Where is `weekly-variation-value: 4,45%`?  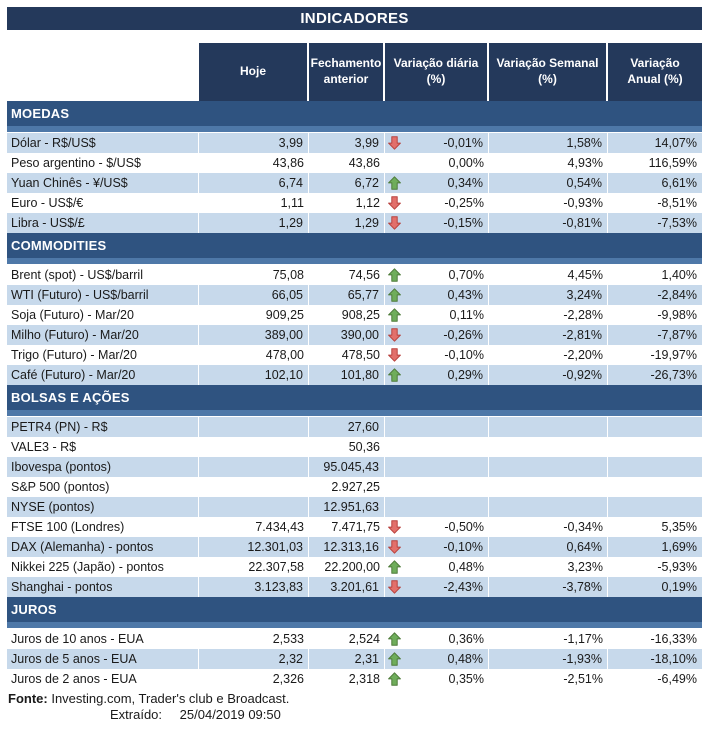 weekly-variation-value: 4,45% is located at coordinates (585, 275).